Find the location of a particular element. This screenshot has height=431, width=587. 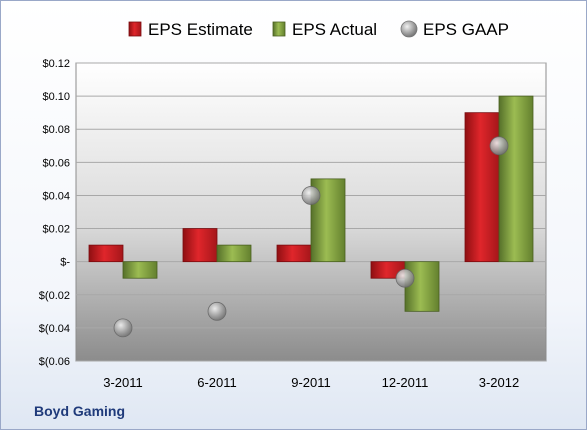

y-tick-label: $(0.06 is located at coordinates (54, 362).